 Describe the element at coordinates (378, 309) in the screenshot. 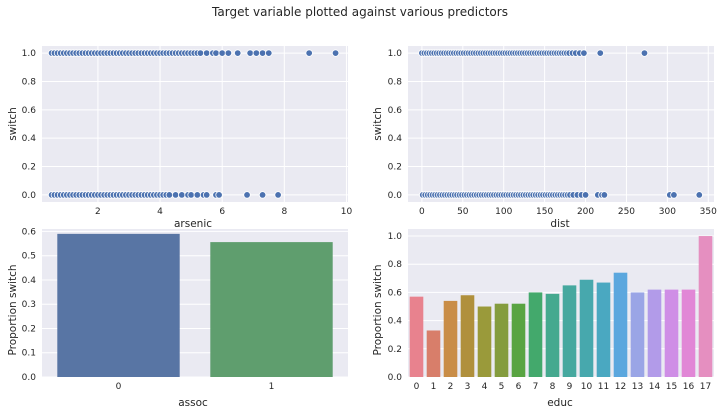

I see `ylabel-educ: Proportion switch` at that location.